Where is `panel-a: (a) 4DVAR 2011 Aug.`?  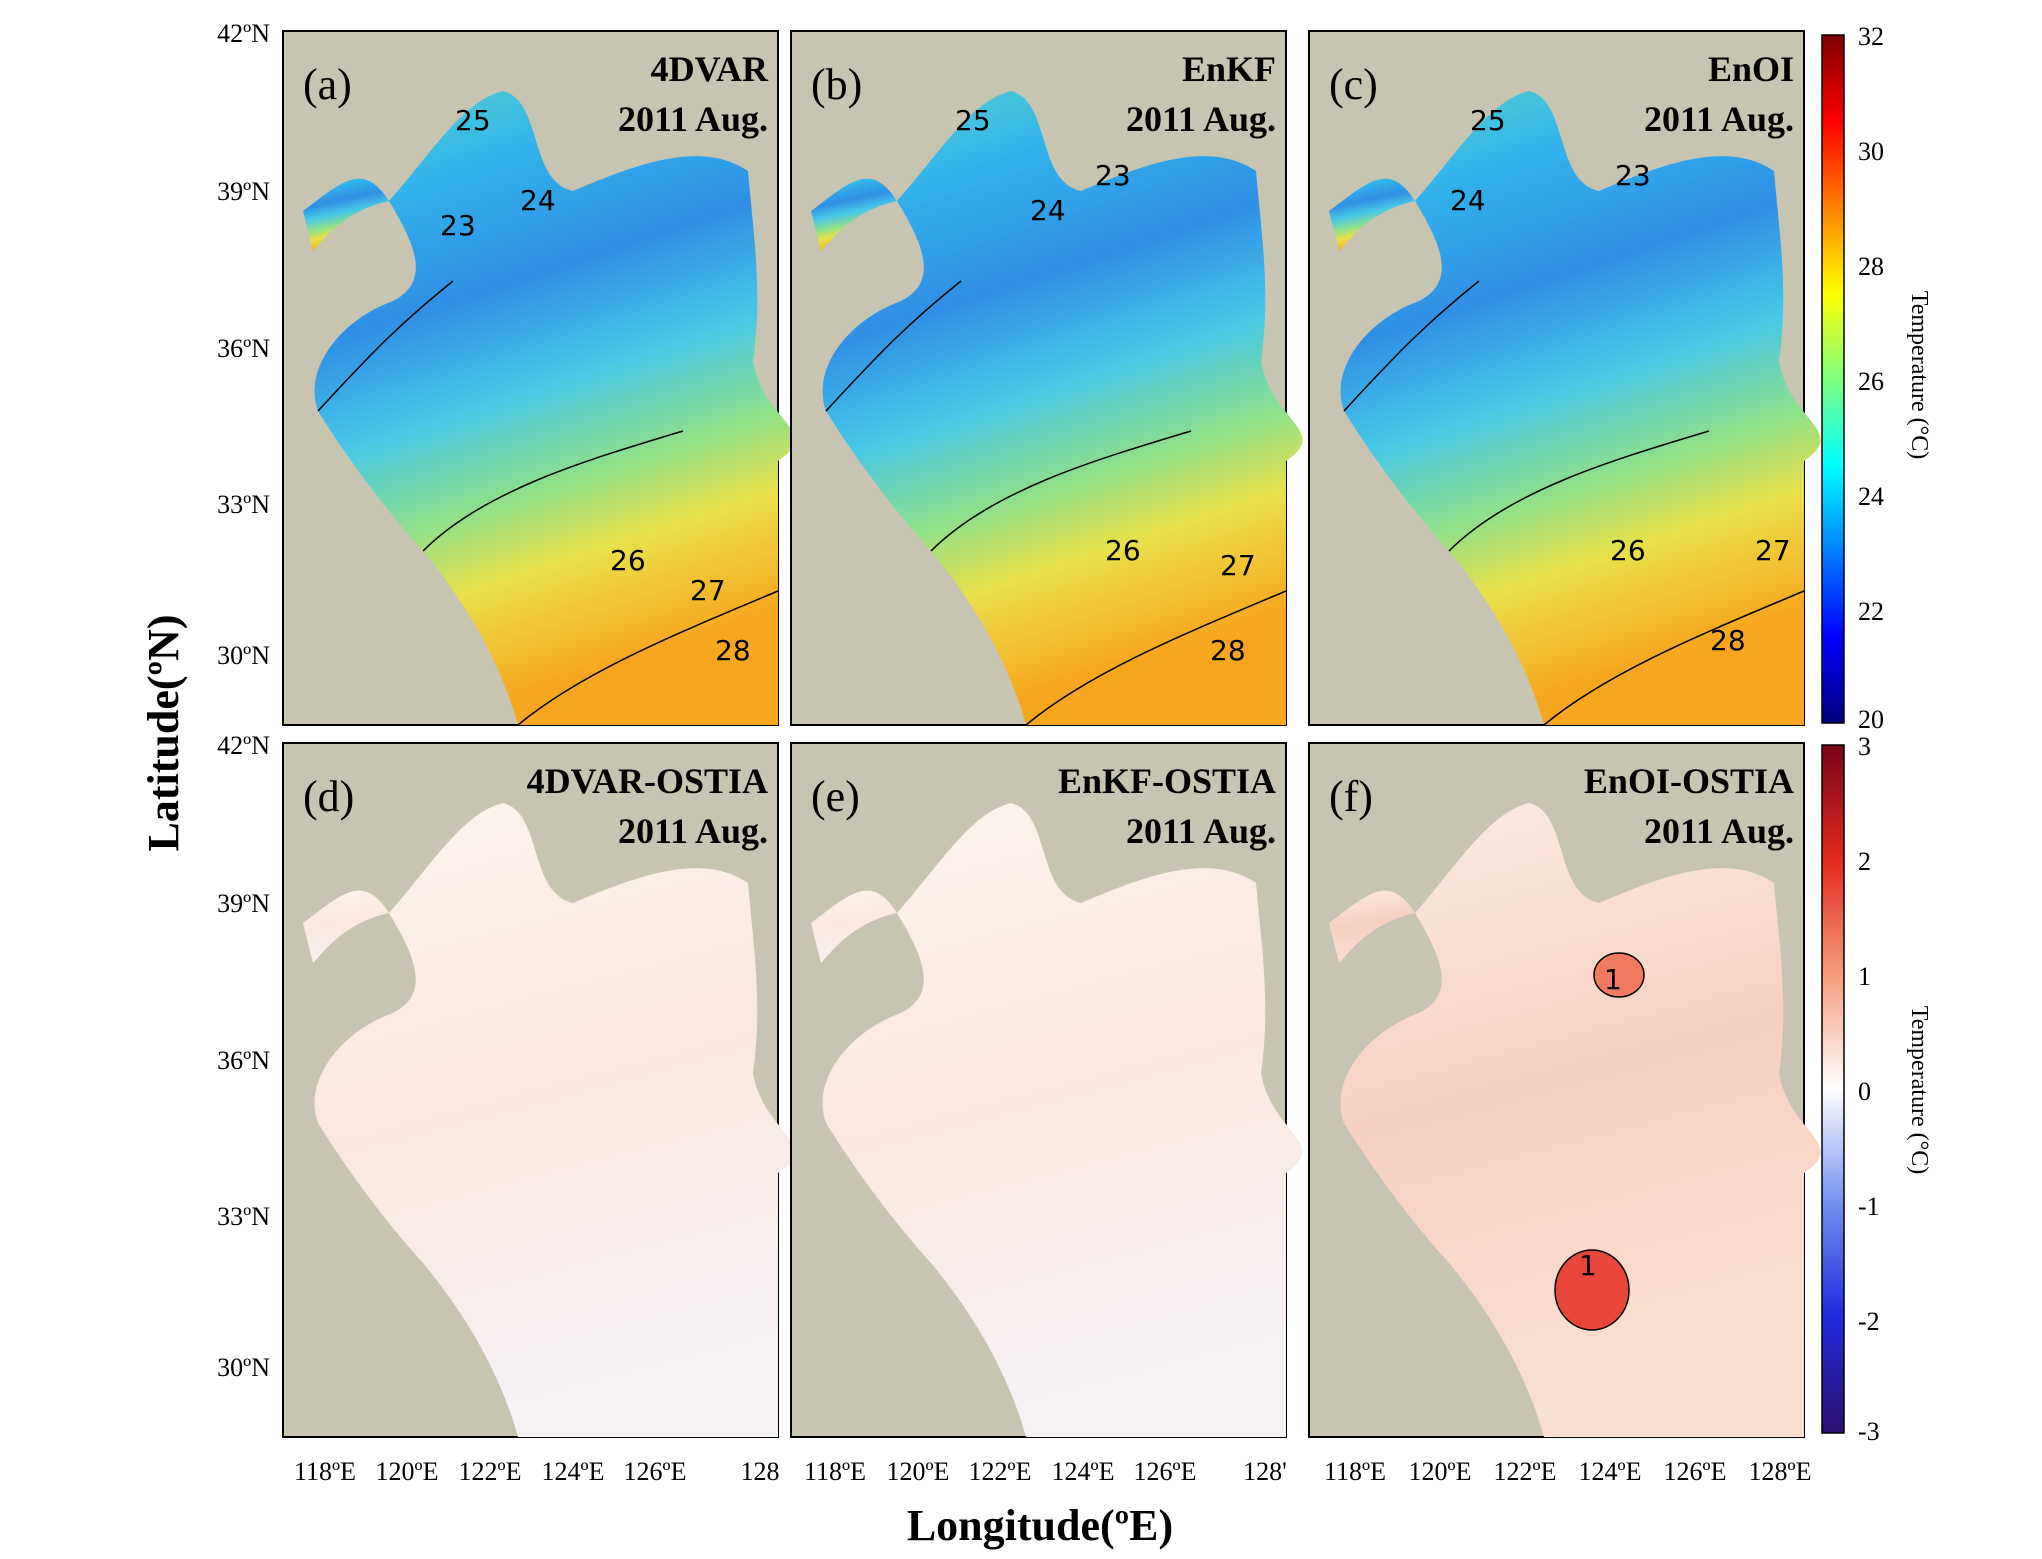
panel-a: (a) 4DVAR 2011 Aug. is located at coordinates (538, 378).